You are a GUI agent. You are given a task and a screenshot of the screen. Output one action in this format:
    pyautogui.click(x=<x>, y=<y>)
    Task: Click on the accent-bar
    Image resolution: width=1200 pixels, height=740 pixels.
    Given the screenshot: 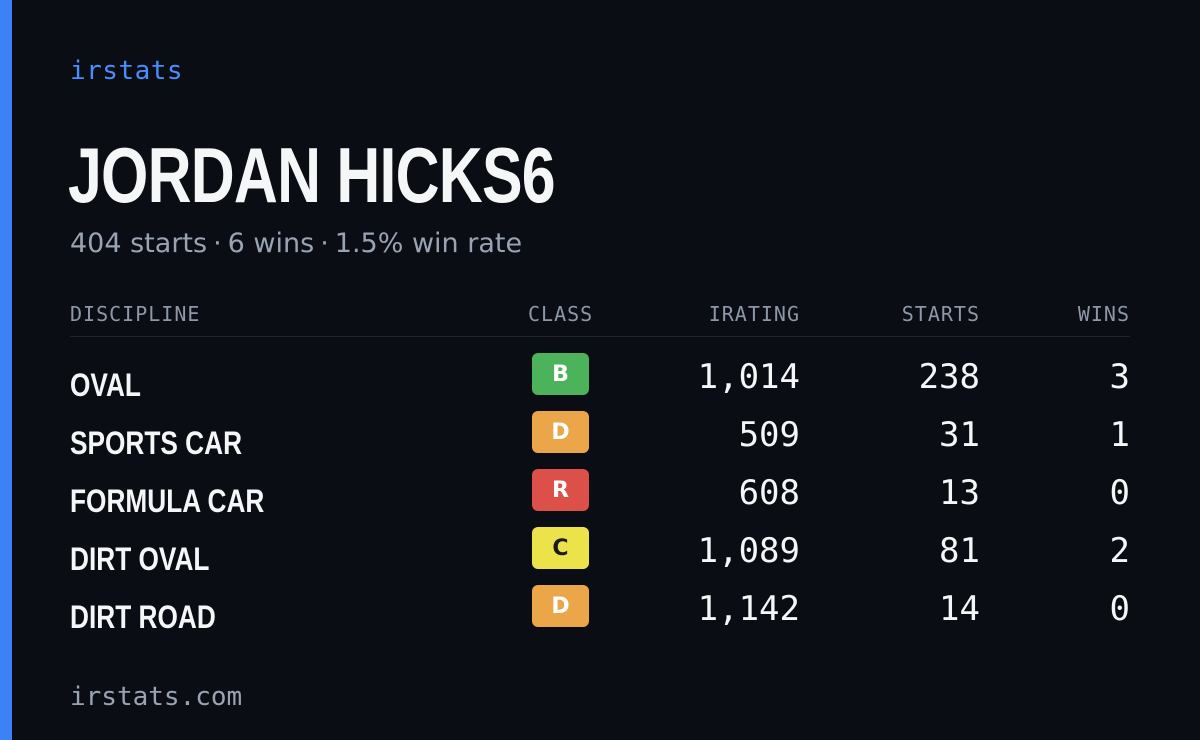 What is the action you would take?
    pyautogui.click(x=6, y=370)
    